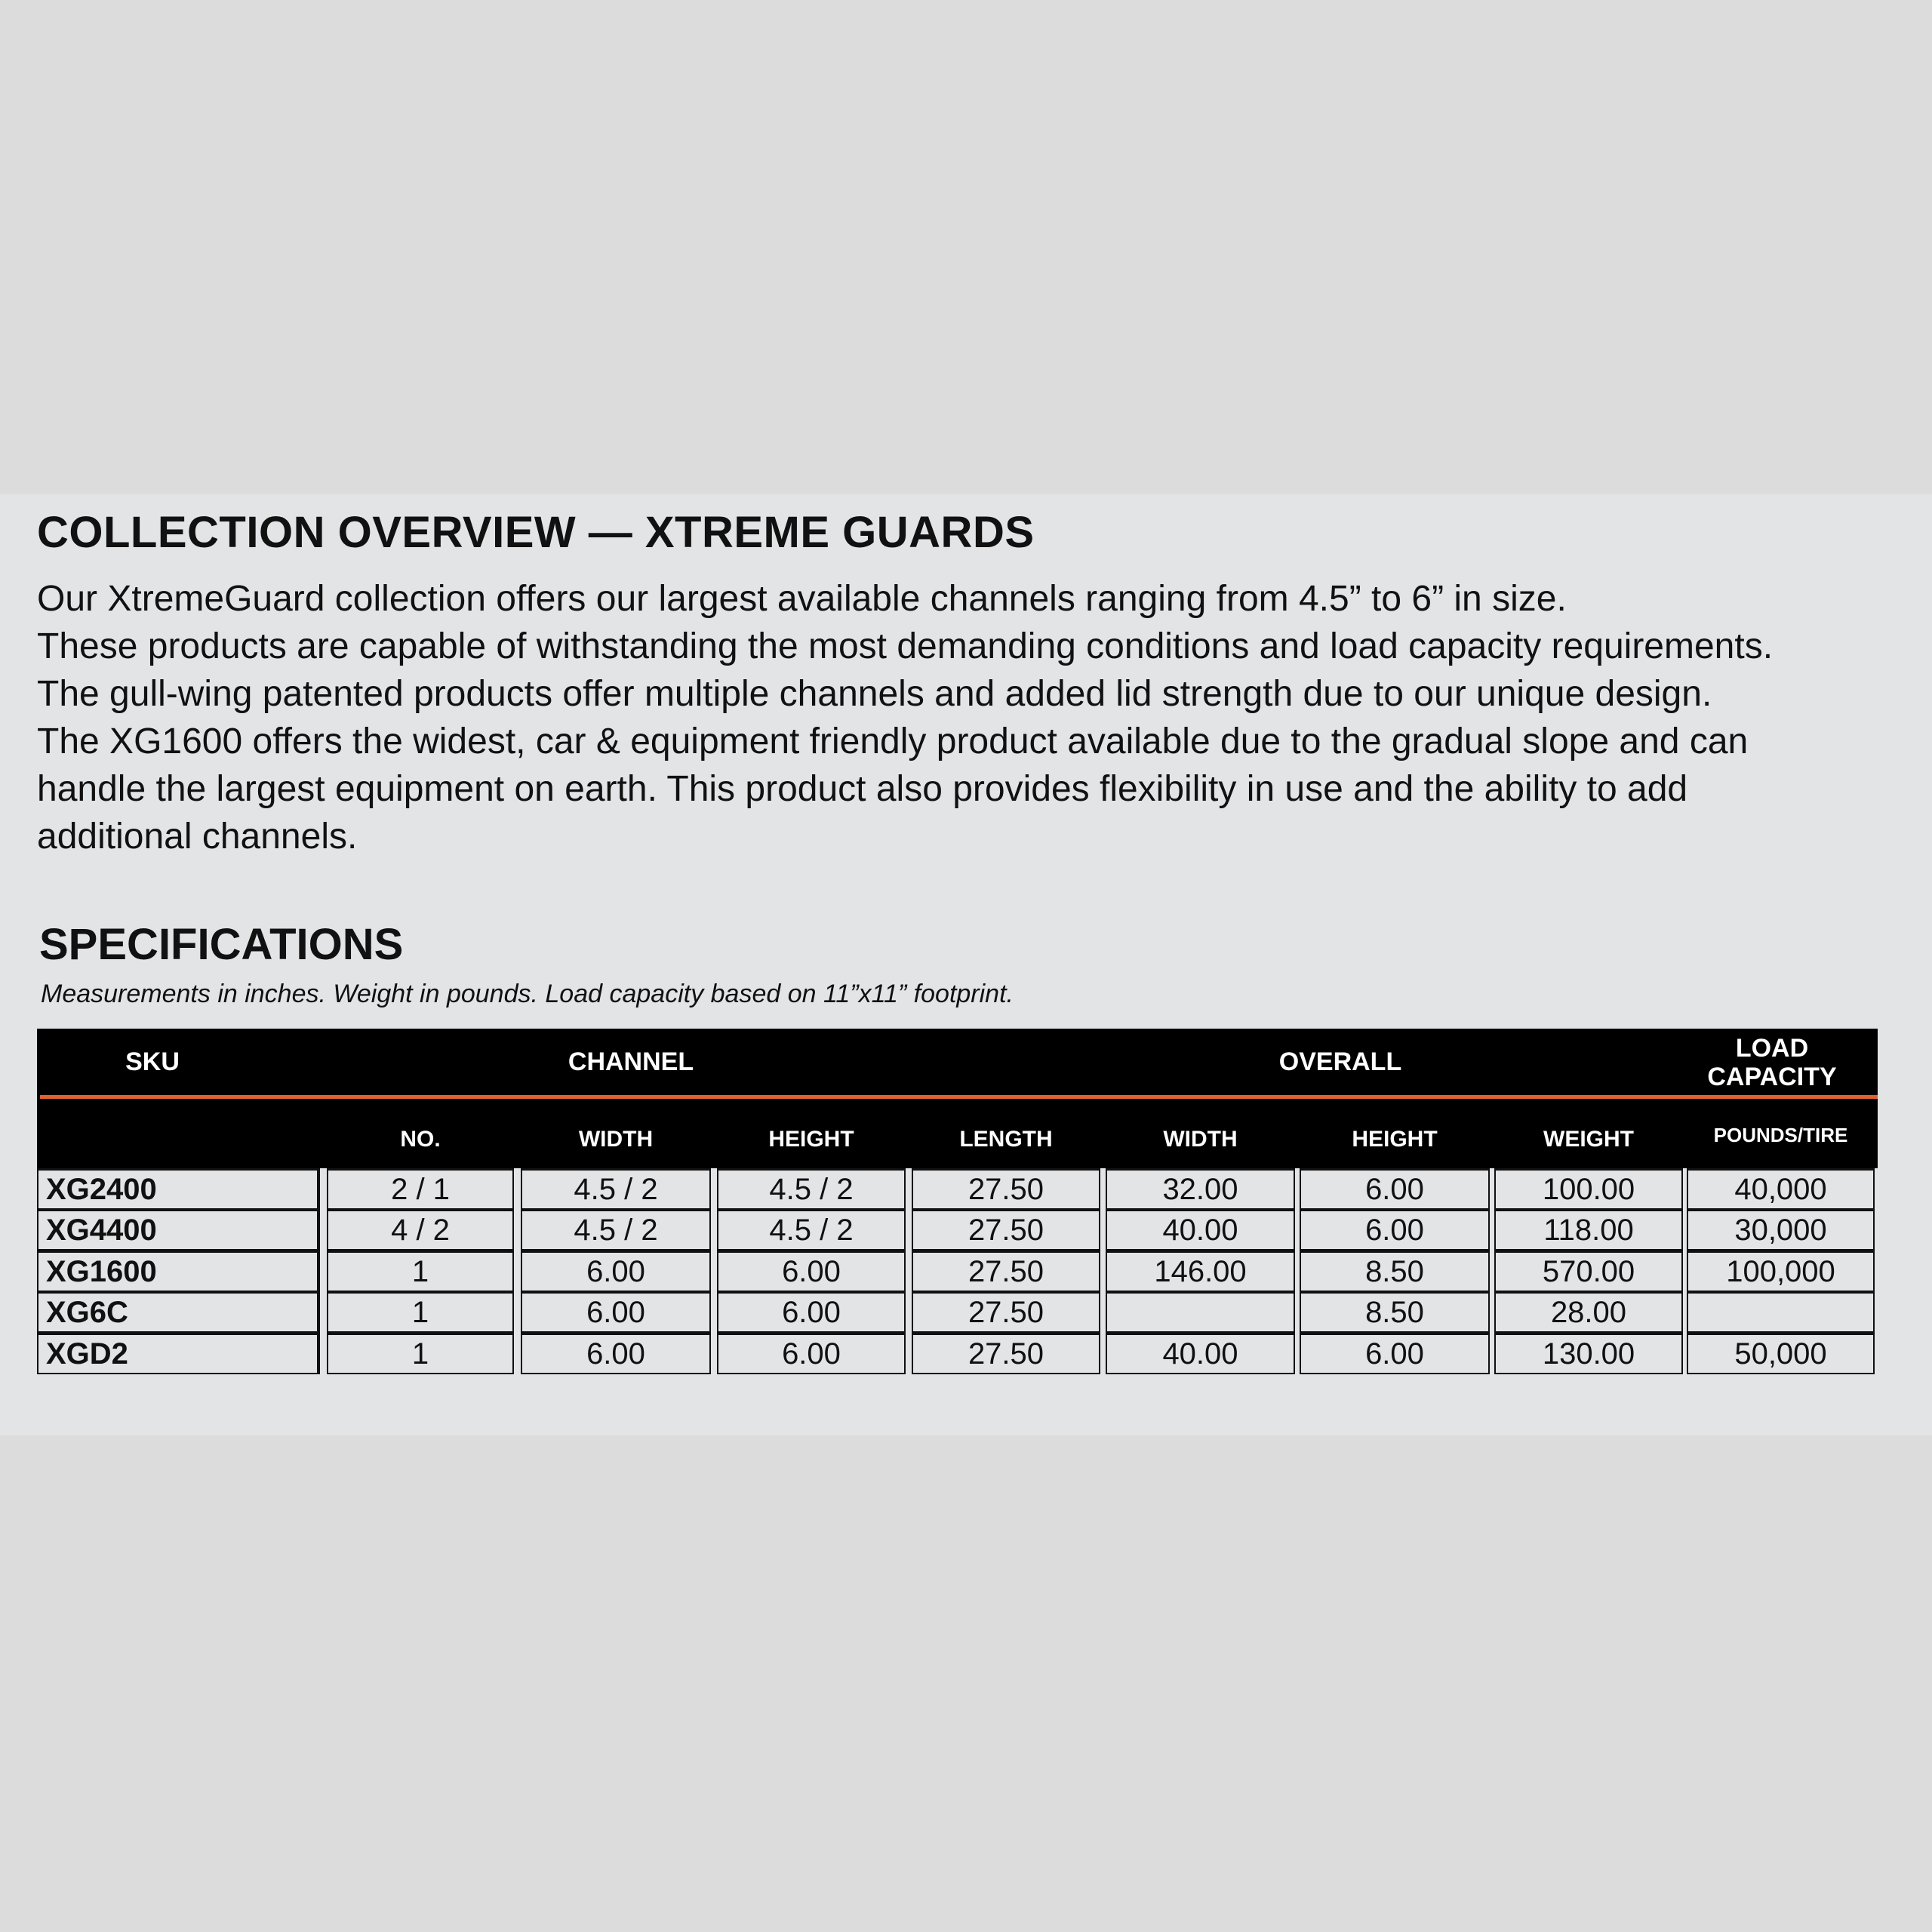 The height and width of the screenshot is (1932, 1932). What do you see at coordinates (1781, 1271) in the screenshot?
I see `table-cell: 100,000` at bounding box center [1781, 1271].